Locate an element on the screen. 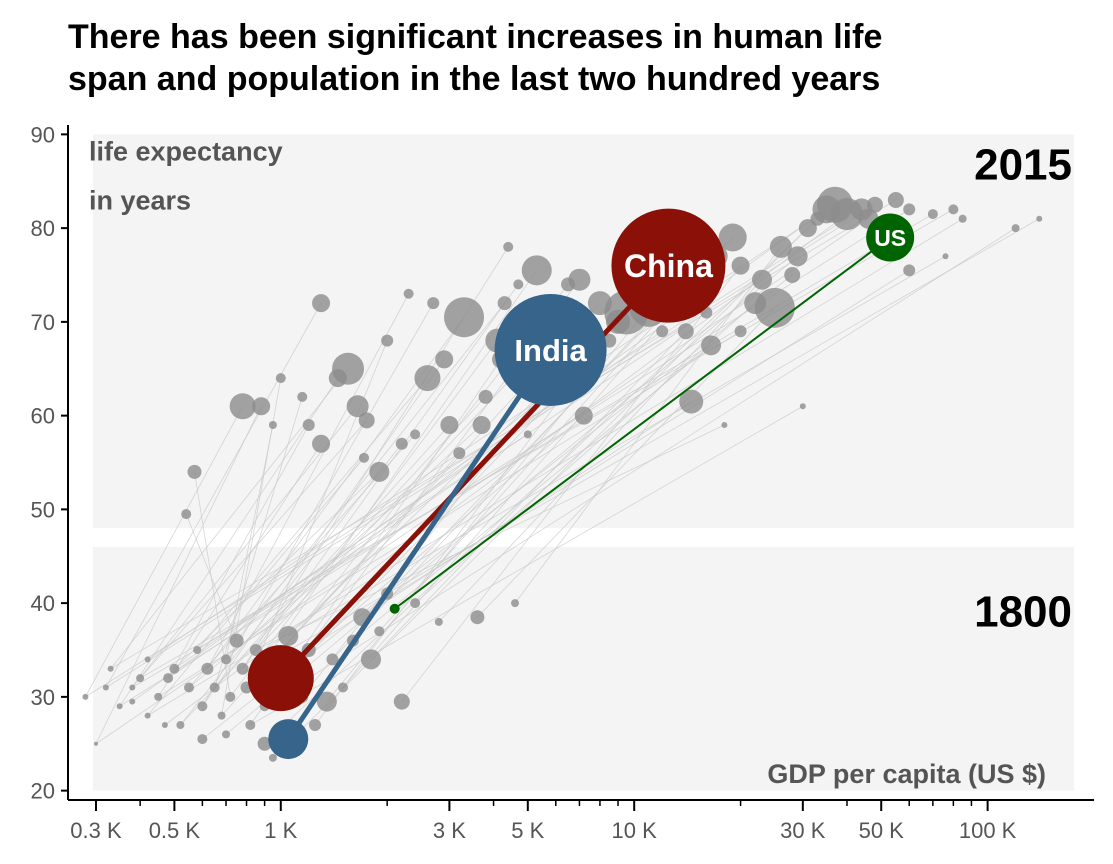  panel-year-2015: 2015 is located at coordinates (1023, 164).